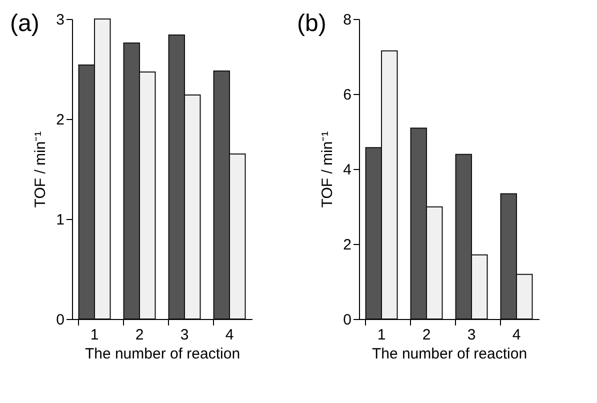 This screenshot has width=597, height=403. I want to click on y-tick-label: 1, so click(60, 220).